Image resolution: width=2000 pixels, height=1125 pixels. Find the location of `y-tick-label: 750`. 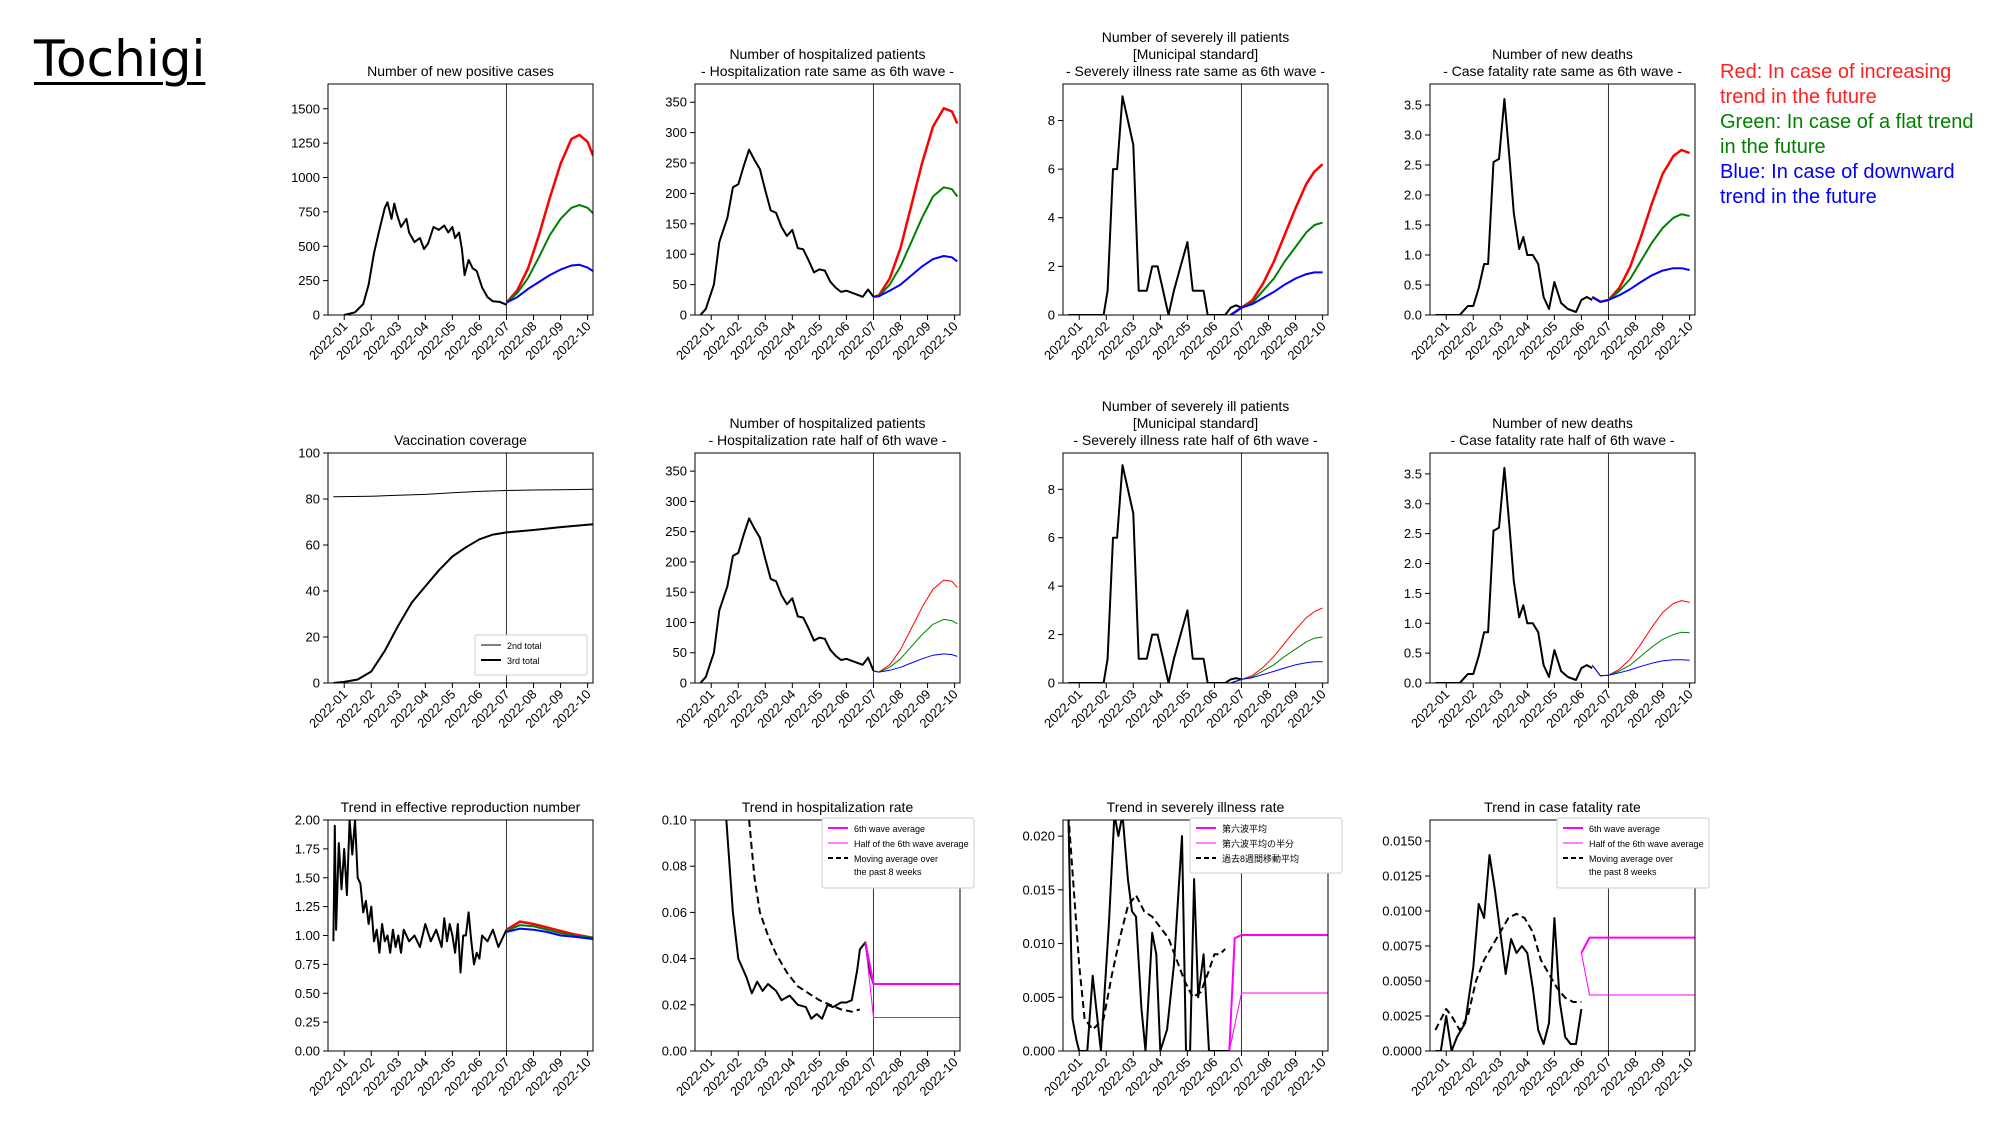

y-tick-label: 750 is located at coordinates (309, 211).